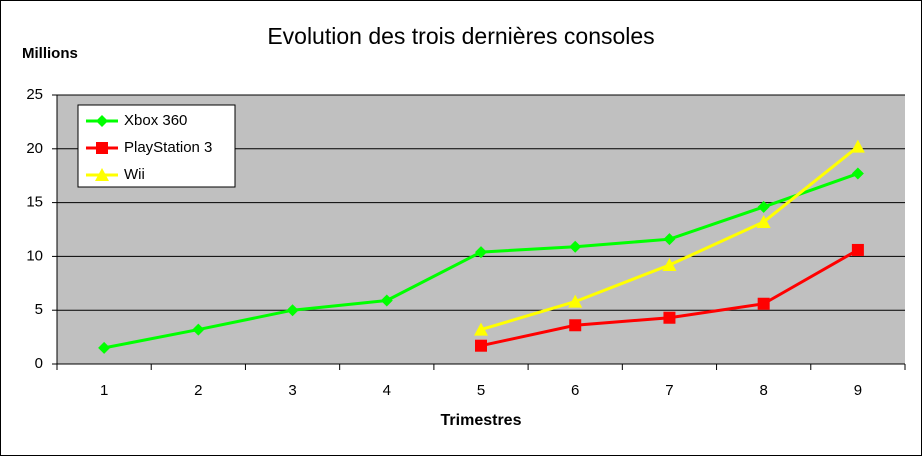  I want to click on legend-label: PlayStation 3, so click(168, 147).